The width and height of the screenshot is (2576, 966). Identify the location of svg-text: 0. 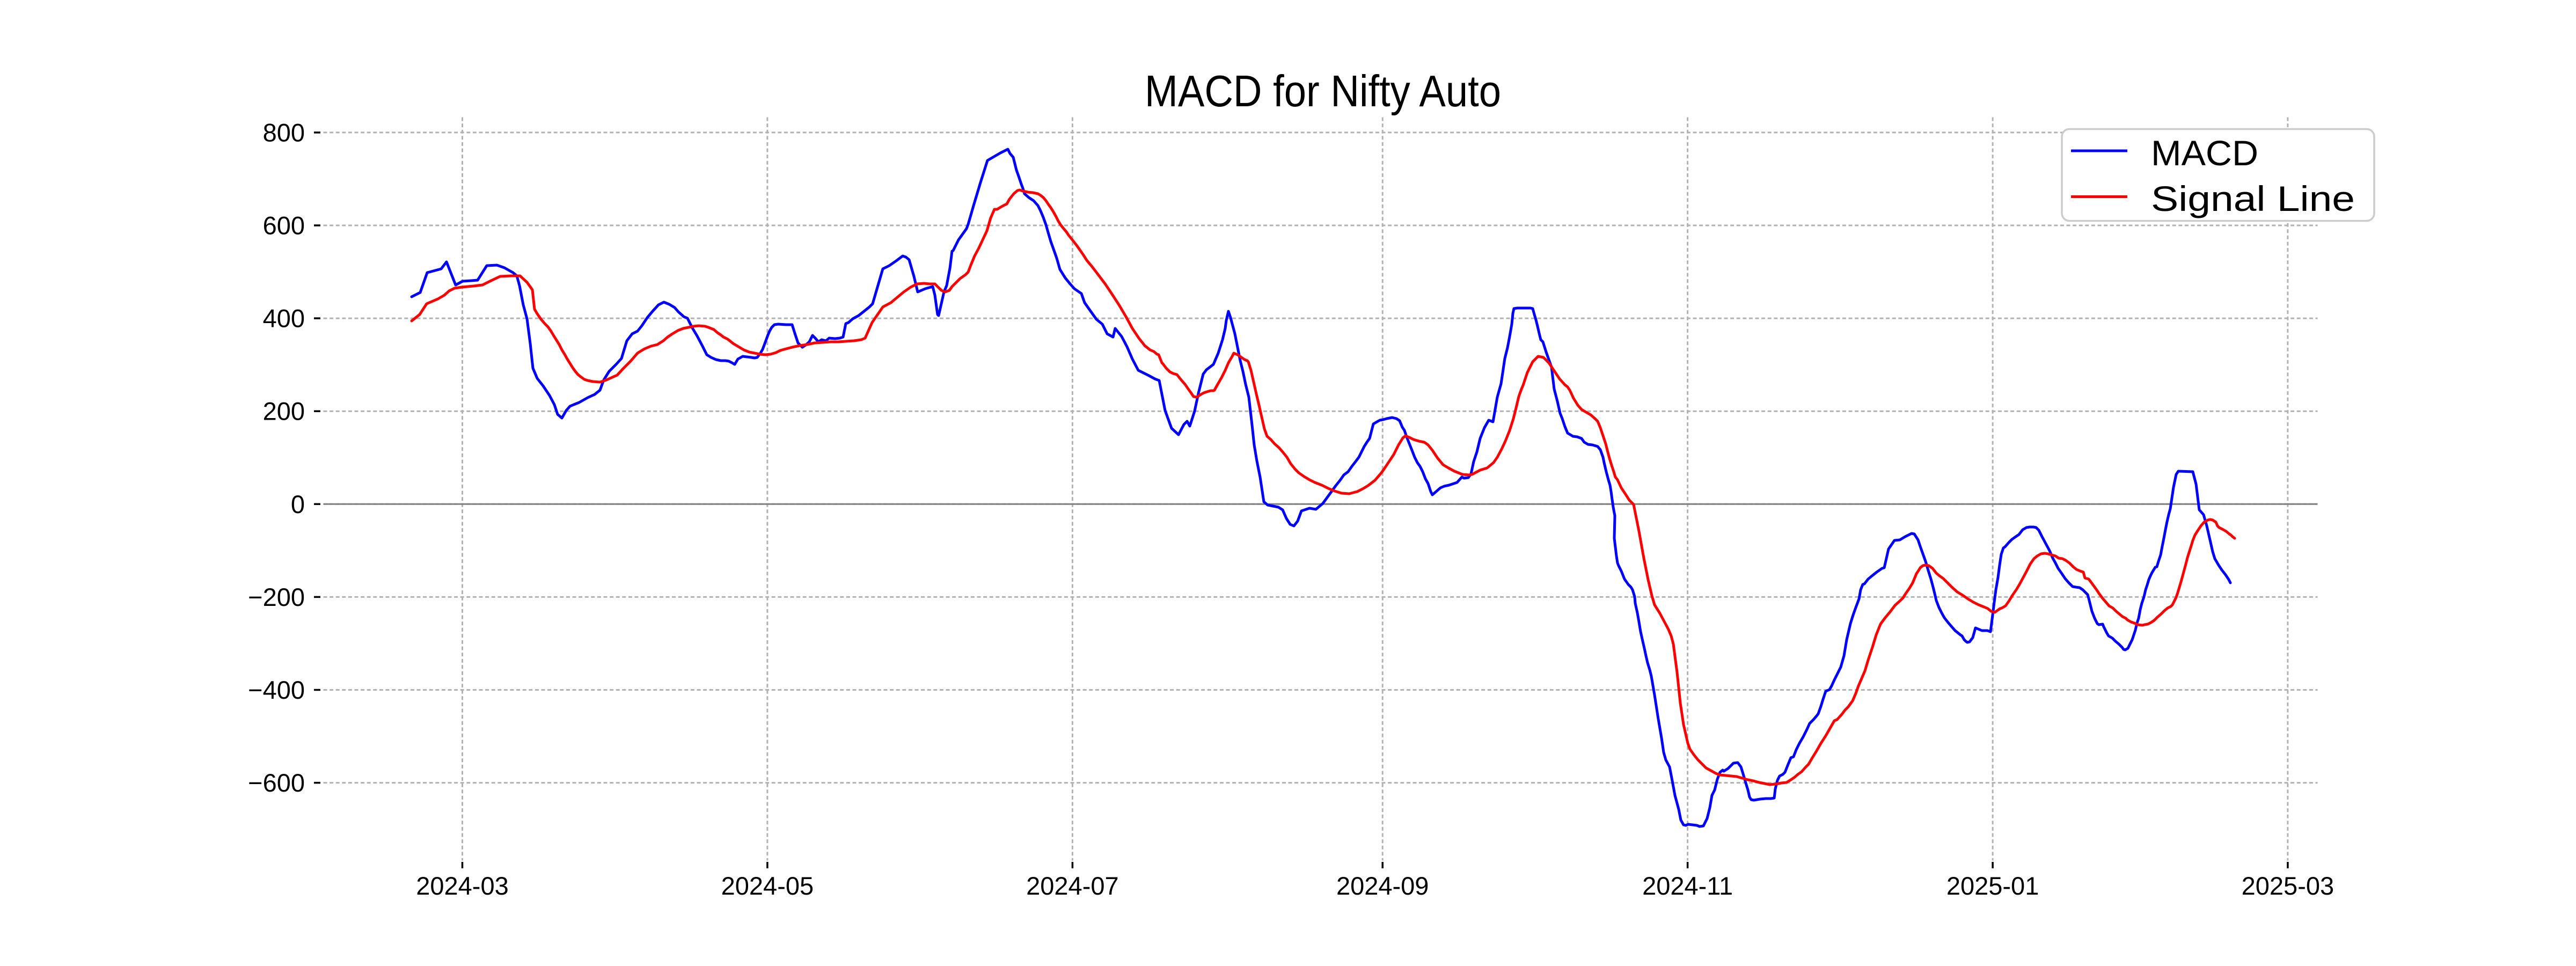
(298, 504).